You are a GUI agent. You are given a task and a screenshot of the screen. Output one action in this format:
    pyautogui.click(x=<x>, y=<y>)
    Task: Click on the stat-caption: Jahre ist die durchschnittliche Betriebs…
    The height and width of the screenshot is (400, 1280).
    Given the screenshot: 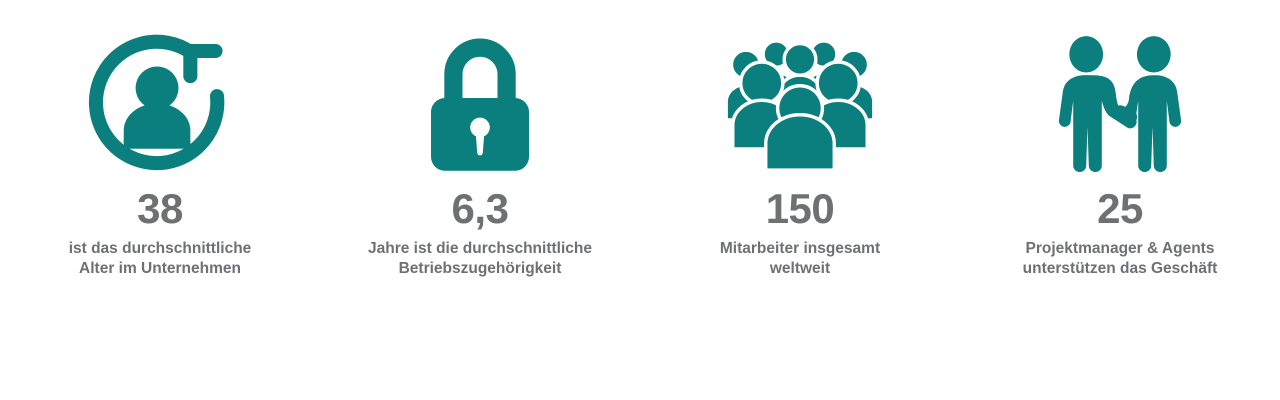 What is the action you would take?
    pyautogui.click(x=480, y=259)
    